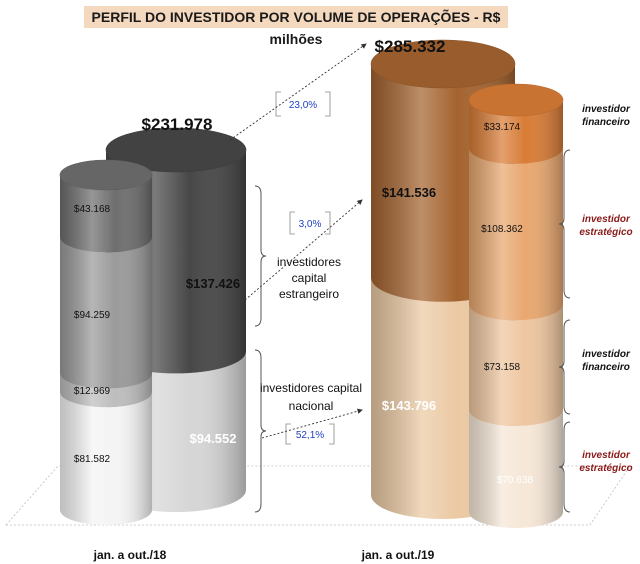 The height and width of the screenshot is (564, 640). I want to click on floor-outline, so click(318, 495).